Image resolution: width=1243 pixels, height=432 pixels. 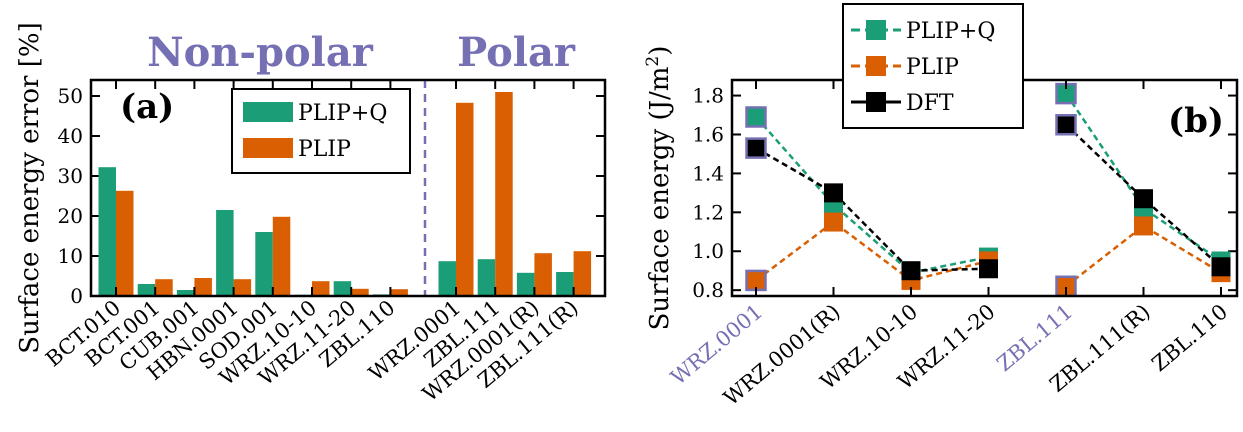 What do you see at coordinates (1143, 226) in the screenshot?
I see `marker-plip-zbl-111-r` at bounding box center [1143, 226].